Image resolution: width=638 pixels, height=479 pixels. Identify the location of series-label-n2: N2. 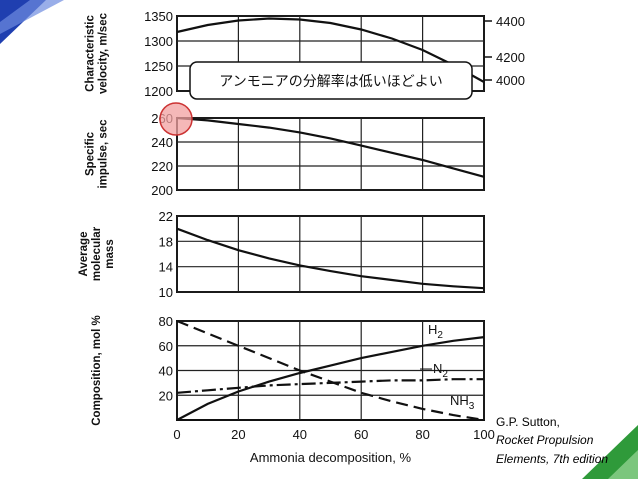
(440, 370).